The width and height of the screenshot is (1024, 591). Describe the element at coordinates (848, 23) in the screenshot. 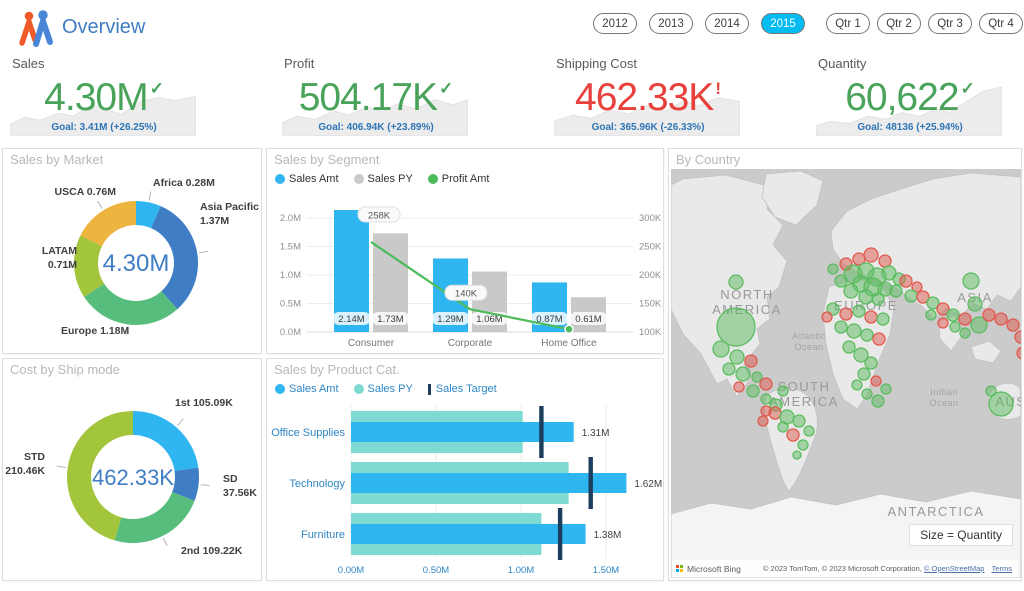

I see `qtr-qtr-1-button: Qtr 1` at that location.